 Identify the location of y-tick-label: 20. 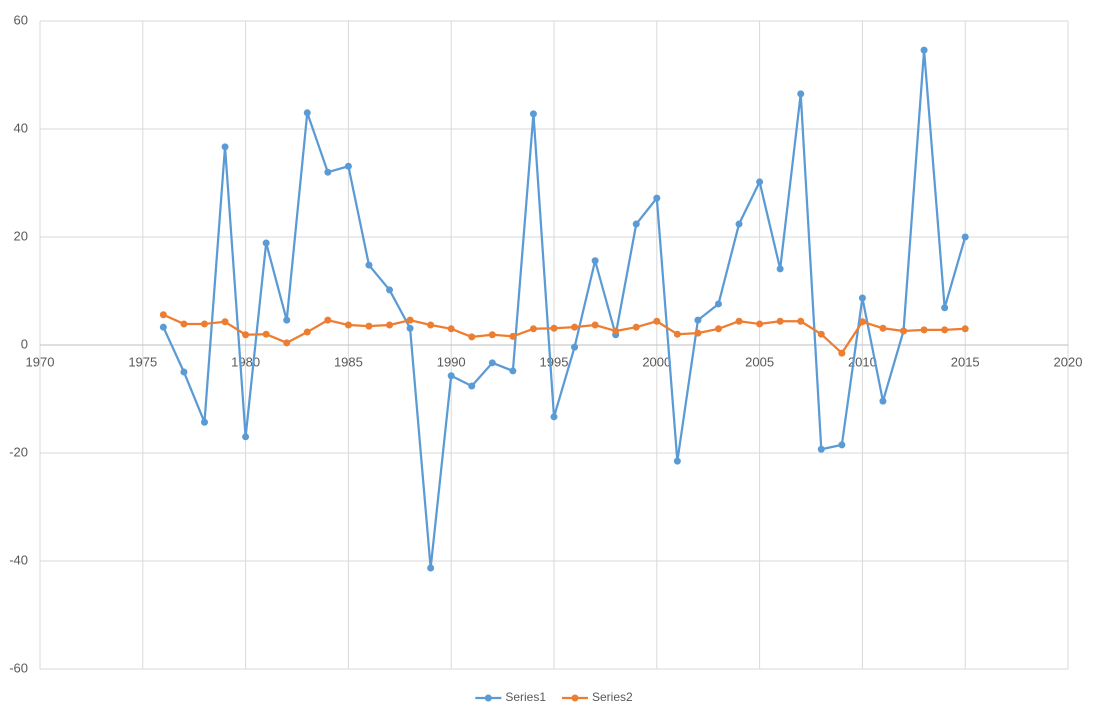
(21, 235).